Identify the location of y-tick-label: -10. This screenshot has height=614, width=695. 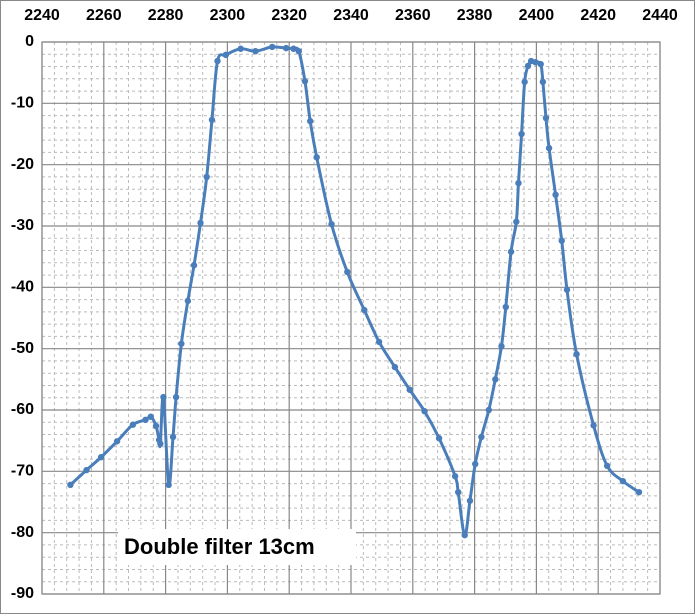
(22, 103).